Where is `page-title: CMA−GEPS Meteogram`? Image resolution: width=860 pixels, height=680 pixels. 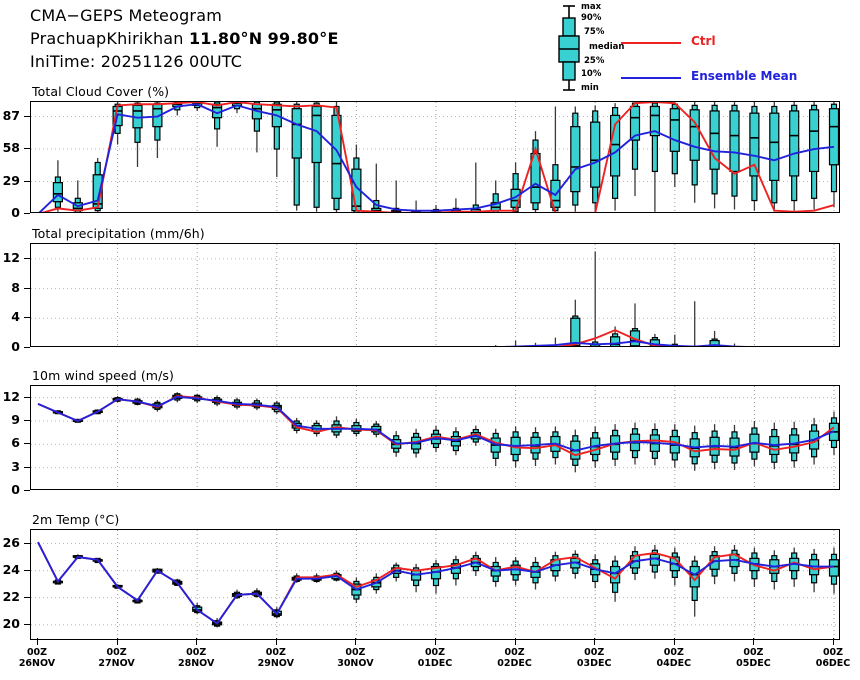 page-title: CMA−GEPS Meteogram is located at coordinates (126, 15).